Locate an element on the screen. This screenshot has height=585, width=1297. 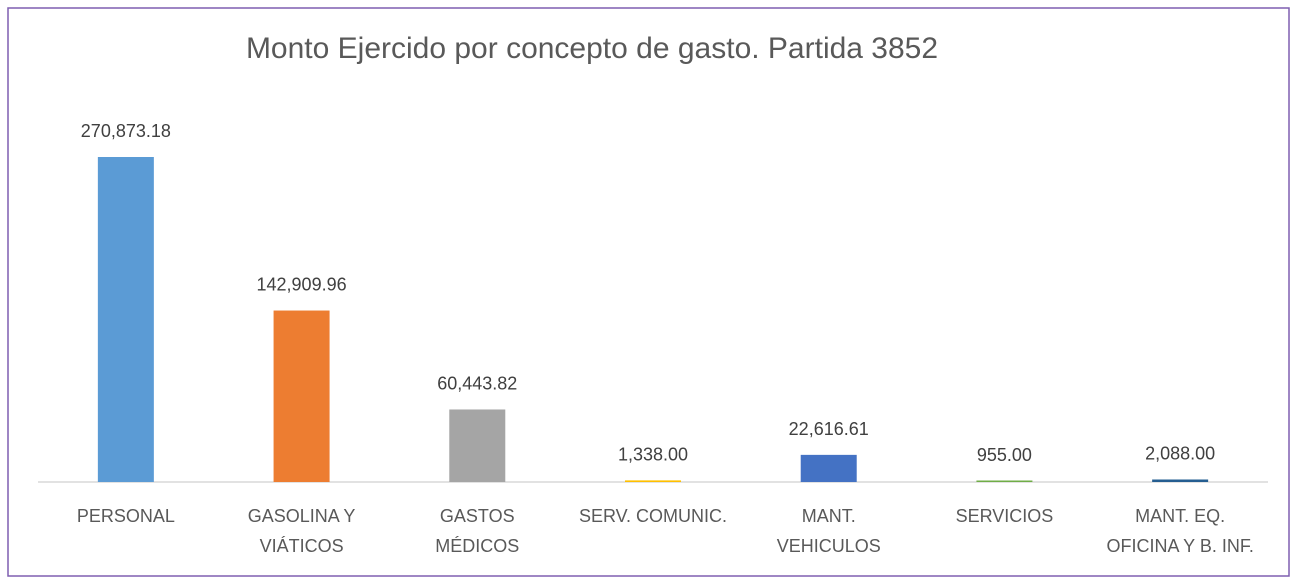
x-tick-label: SERVICIOS is located at coordinates (1005, 516).